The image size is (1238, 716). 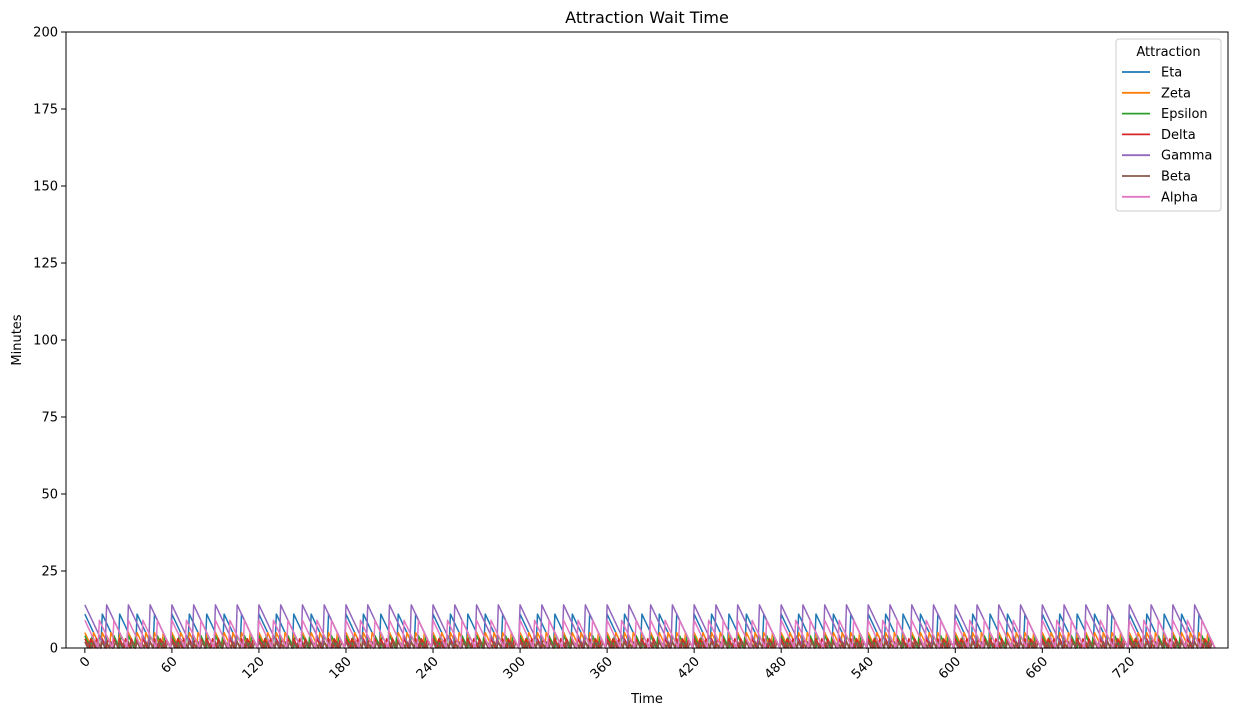 I want to click on chart-title: Attraction Wait Time, so click(x=647, y=17).